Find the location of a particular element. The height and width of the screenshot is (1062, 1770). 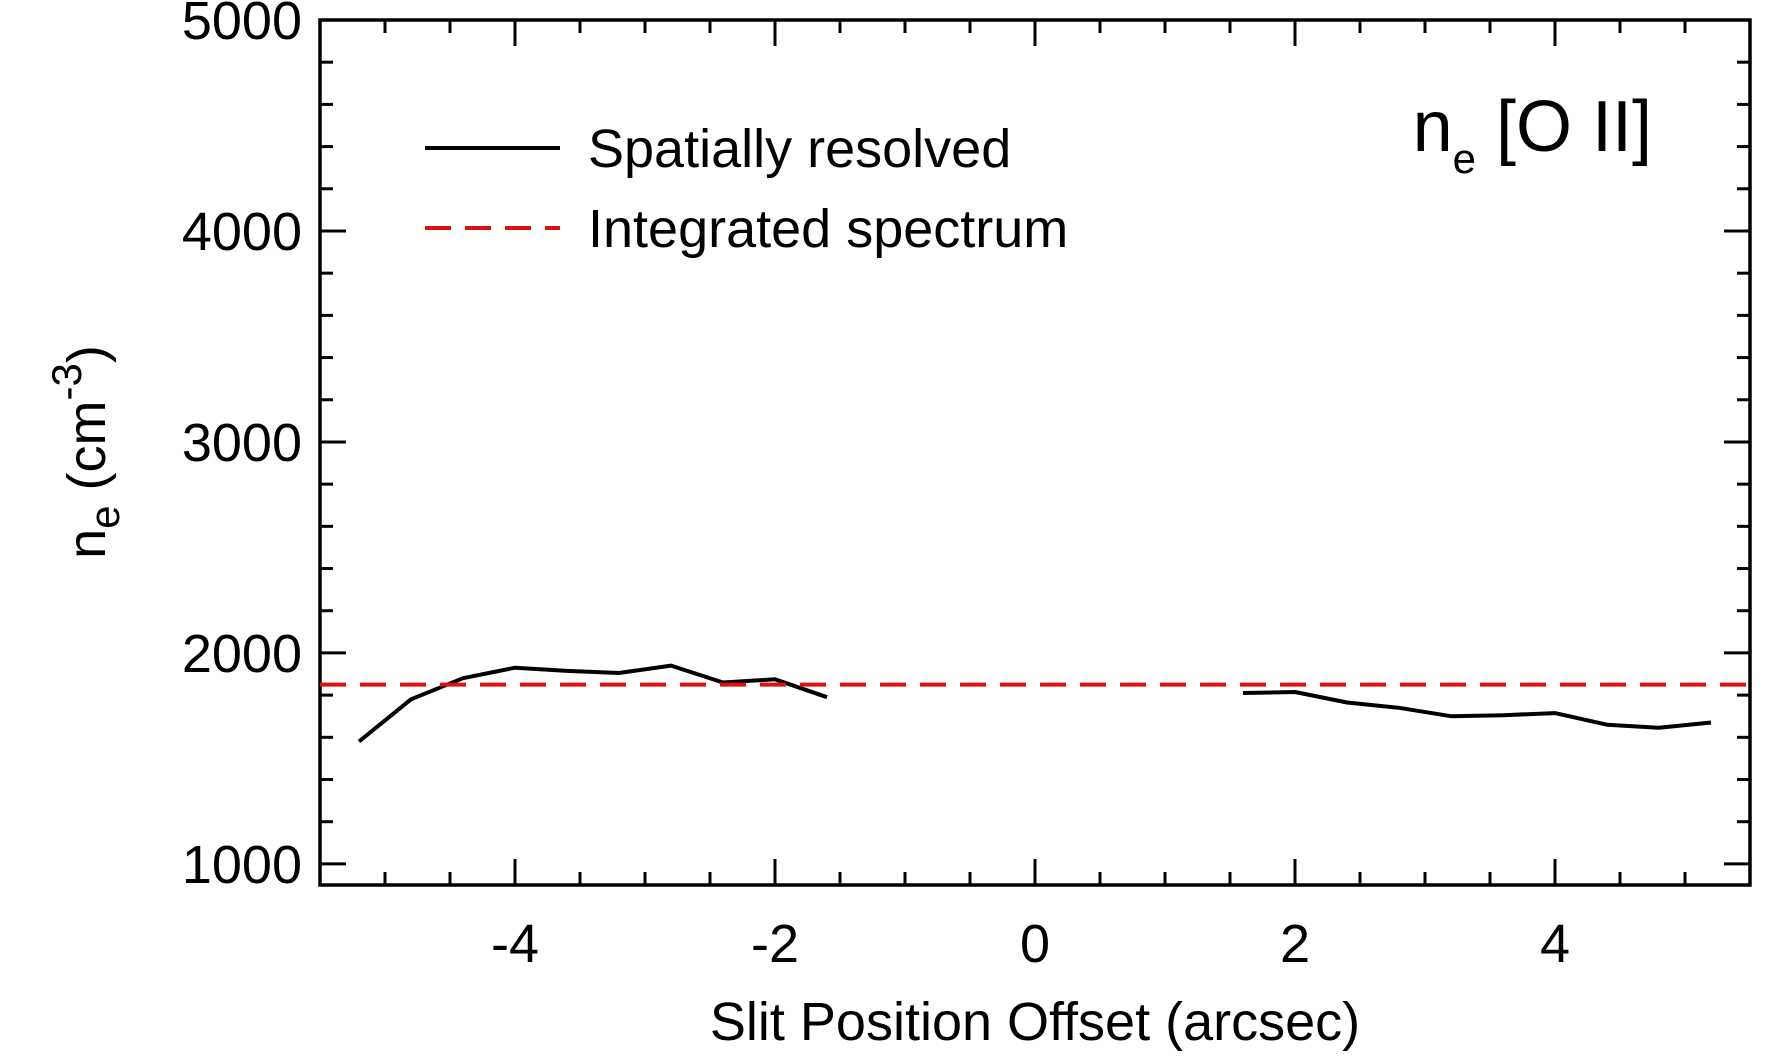

y-axis-title-superscript: -3 is located at coordinates (66, 381).